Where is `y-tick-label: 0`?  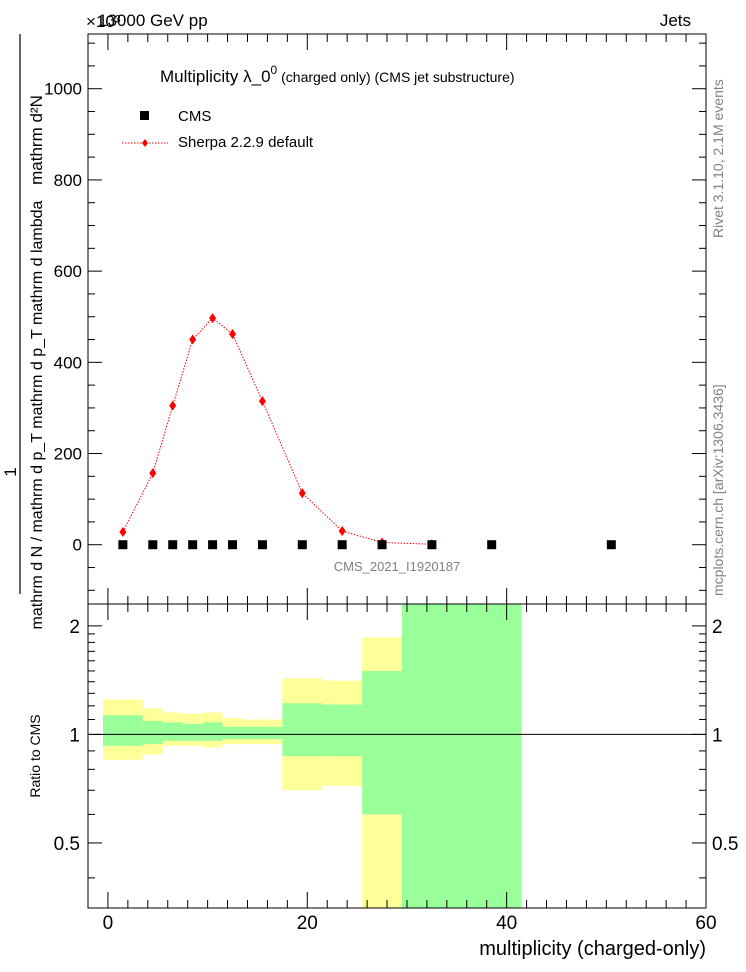
y-tick-label: 0 is located at coordinates (77, 545).